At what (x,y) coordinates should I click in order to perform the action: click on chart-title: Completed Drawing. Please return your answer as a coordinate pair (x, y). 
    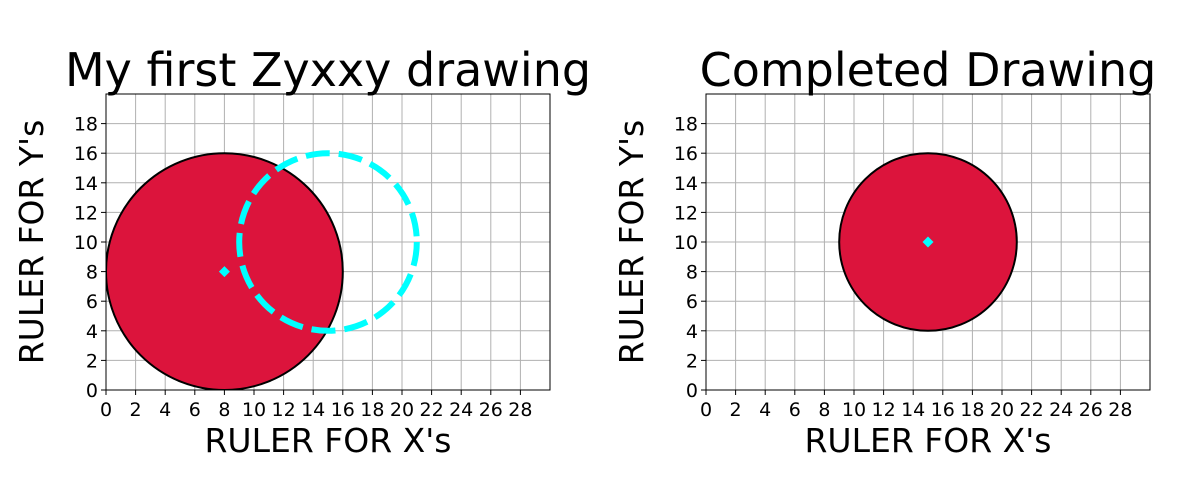
    Looking at the image, I should click on (928, 70).